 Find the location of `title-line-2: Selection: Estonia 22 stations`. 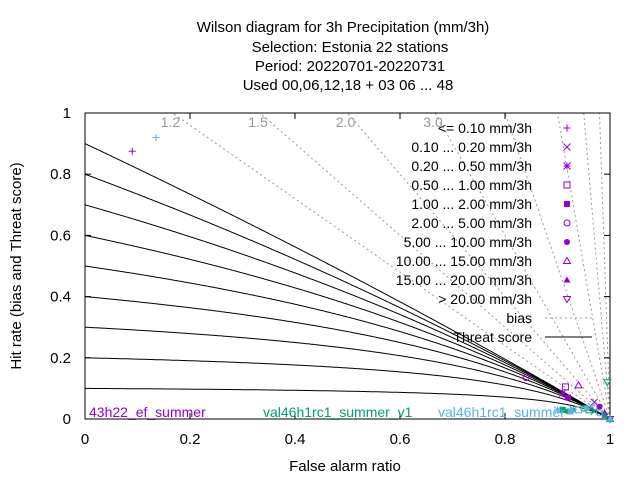

title-line-2: Selection: Estonia 22 stations is located at coordinates (350, 47).